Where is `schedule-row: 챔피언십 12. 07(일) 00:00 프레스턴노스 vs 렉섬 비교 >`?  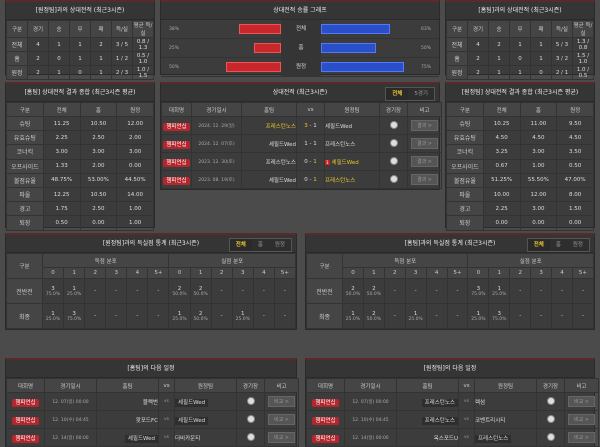 schedule-row: 챔피언십 12. 07(일) 00:00 프레스턴노스 vs 렉섬 비교 > is located at coordinates (452, 401).